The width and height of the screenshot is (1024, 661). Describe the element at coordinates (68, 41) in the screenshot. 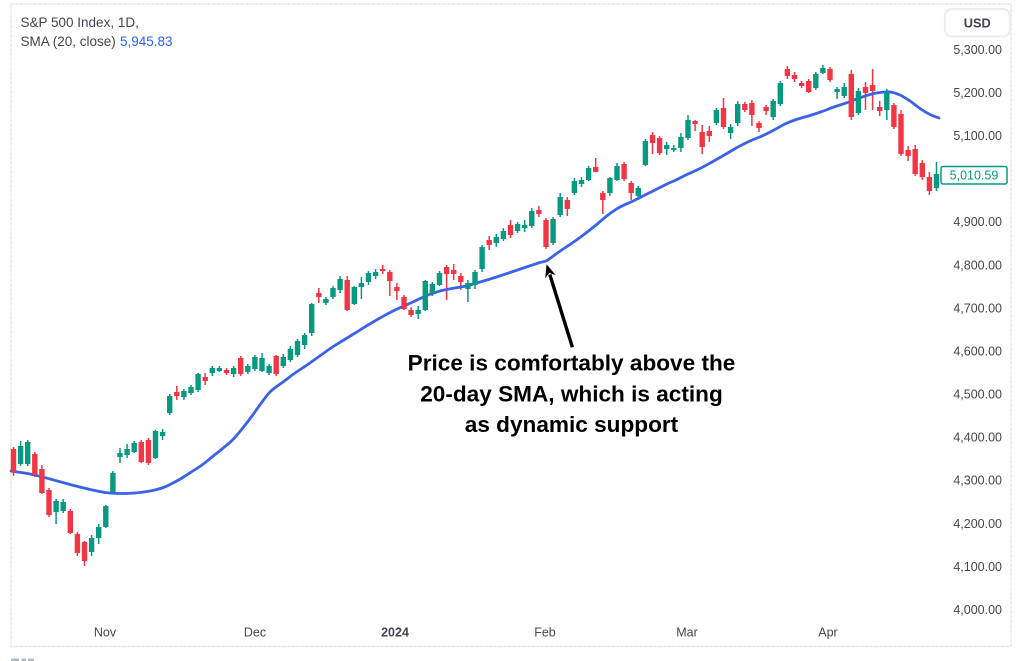

I see `svg-text: SMA (20, close)` at that location.